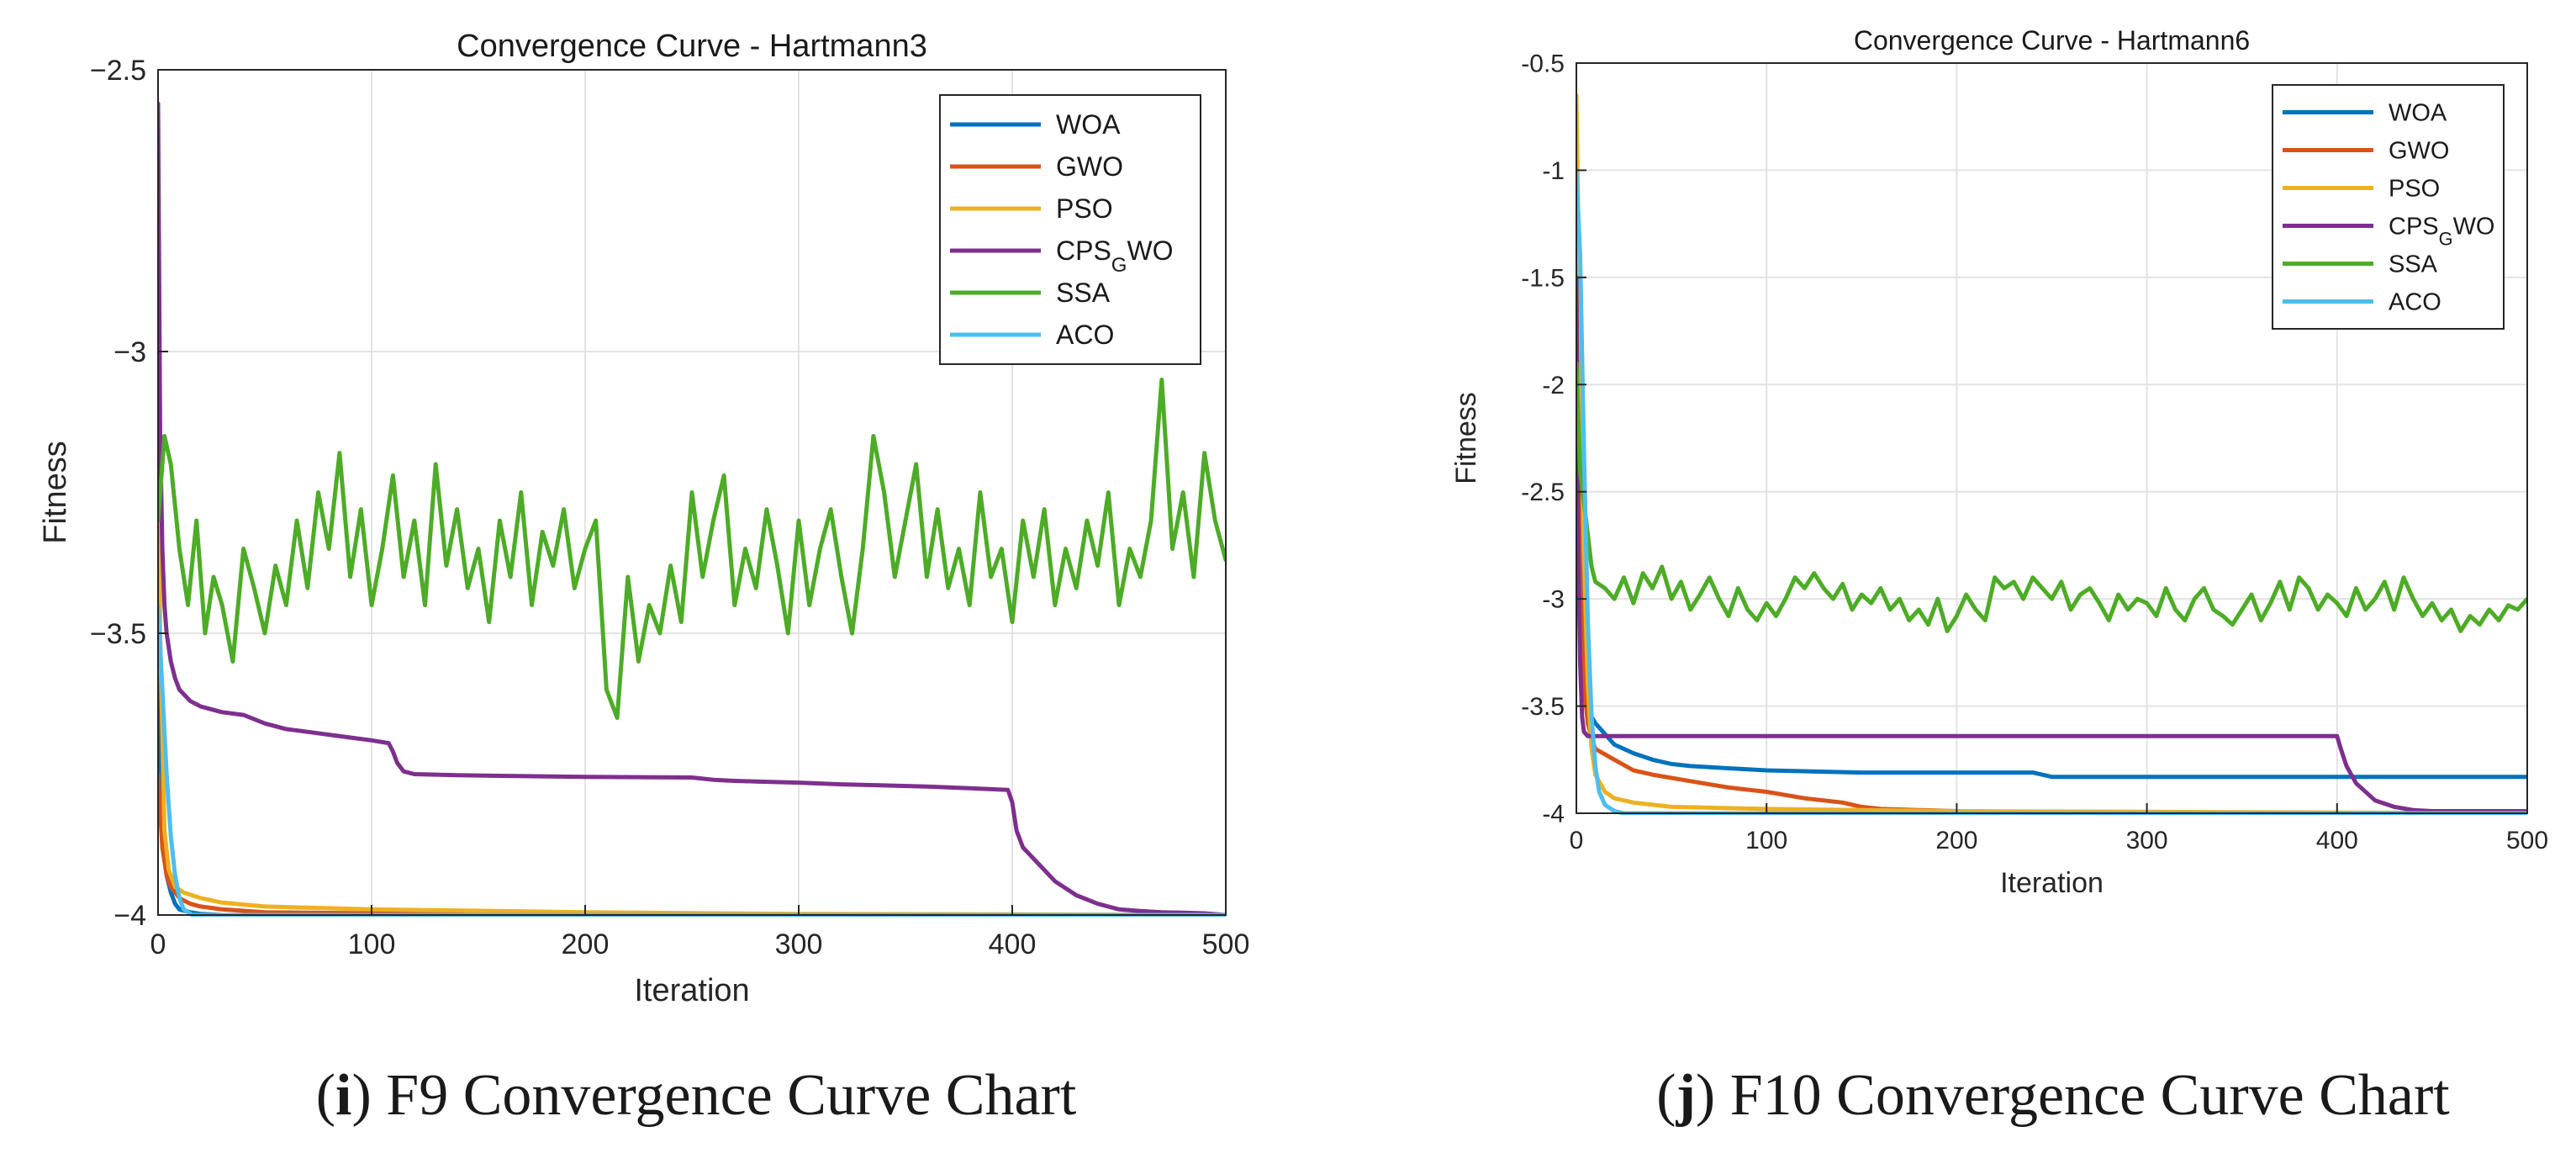 The width and height of the screenshot is (2576, 1169). What do you see at coordinates (1553, 171) in the screenshot?
I see `y-tick-label: -1` at bounding box center [1553, 171].